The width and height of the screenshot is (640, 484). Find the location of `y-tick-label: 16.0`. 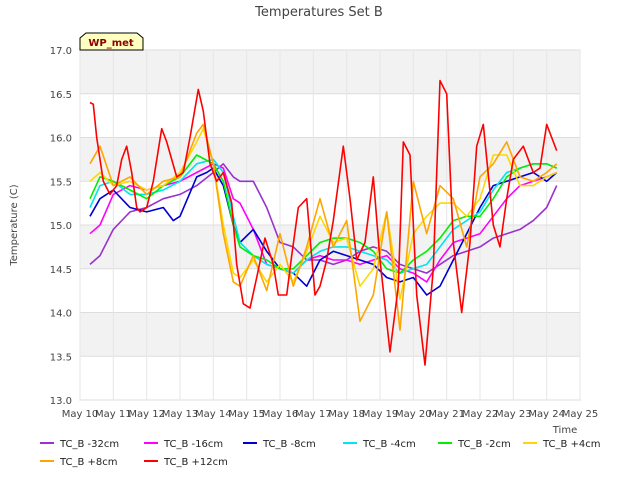

y-tick-label: 16.0 is located at coordinates (61, 139).